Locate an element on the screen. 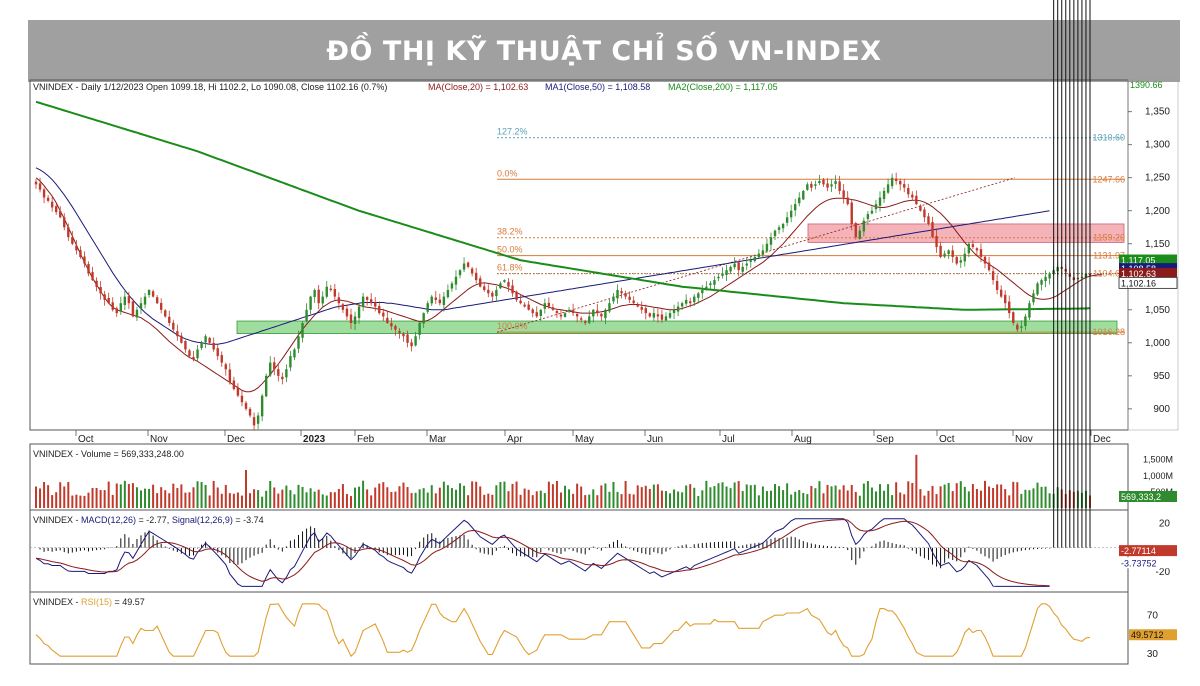 Image resolution: width=1200 pixels, height=686 pixels. fib-label-5: 100.0% is located at coordinates (512, 326).